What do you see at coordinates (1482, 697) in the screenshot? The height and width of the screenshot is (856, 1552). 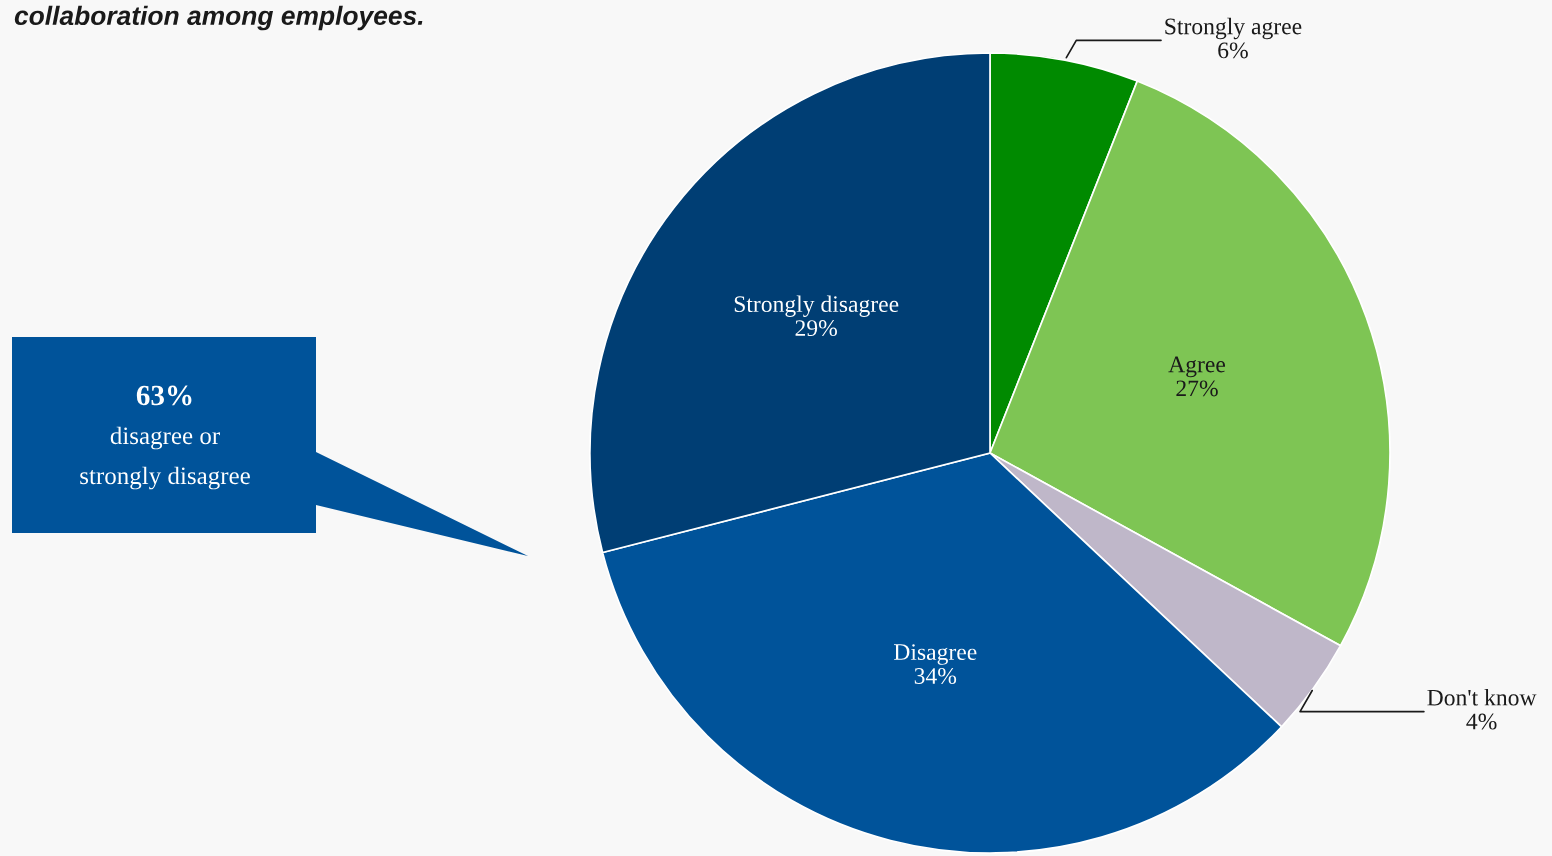 I see `slice-label: Don't know` at bounding box center [1482, 697].